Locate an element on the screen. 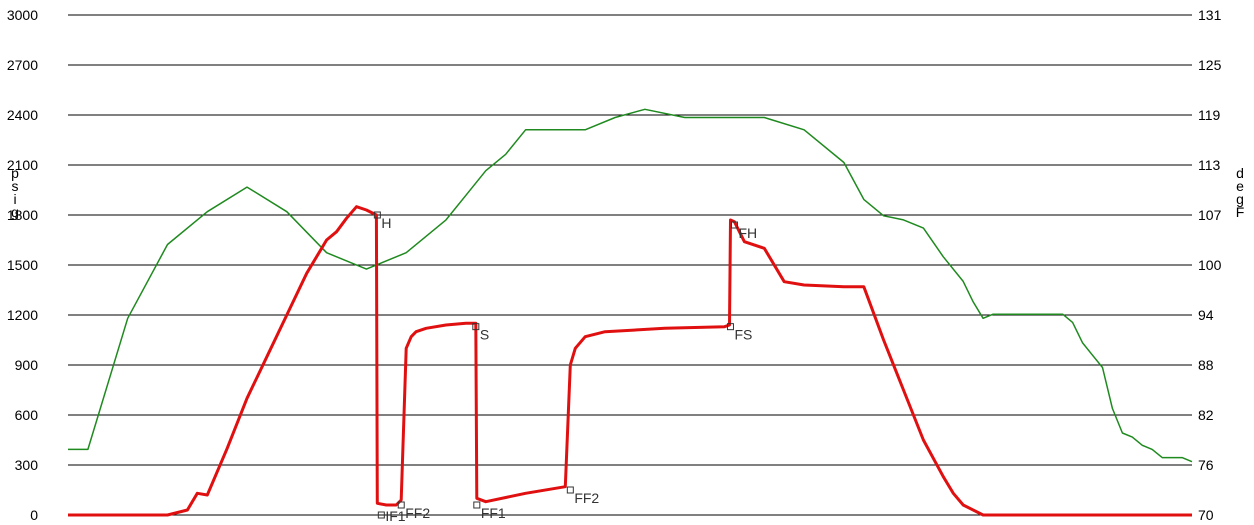 The height and width of the screenshot is (525, 1254). event-marker-label: FH is located at coordinates (747, 233).